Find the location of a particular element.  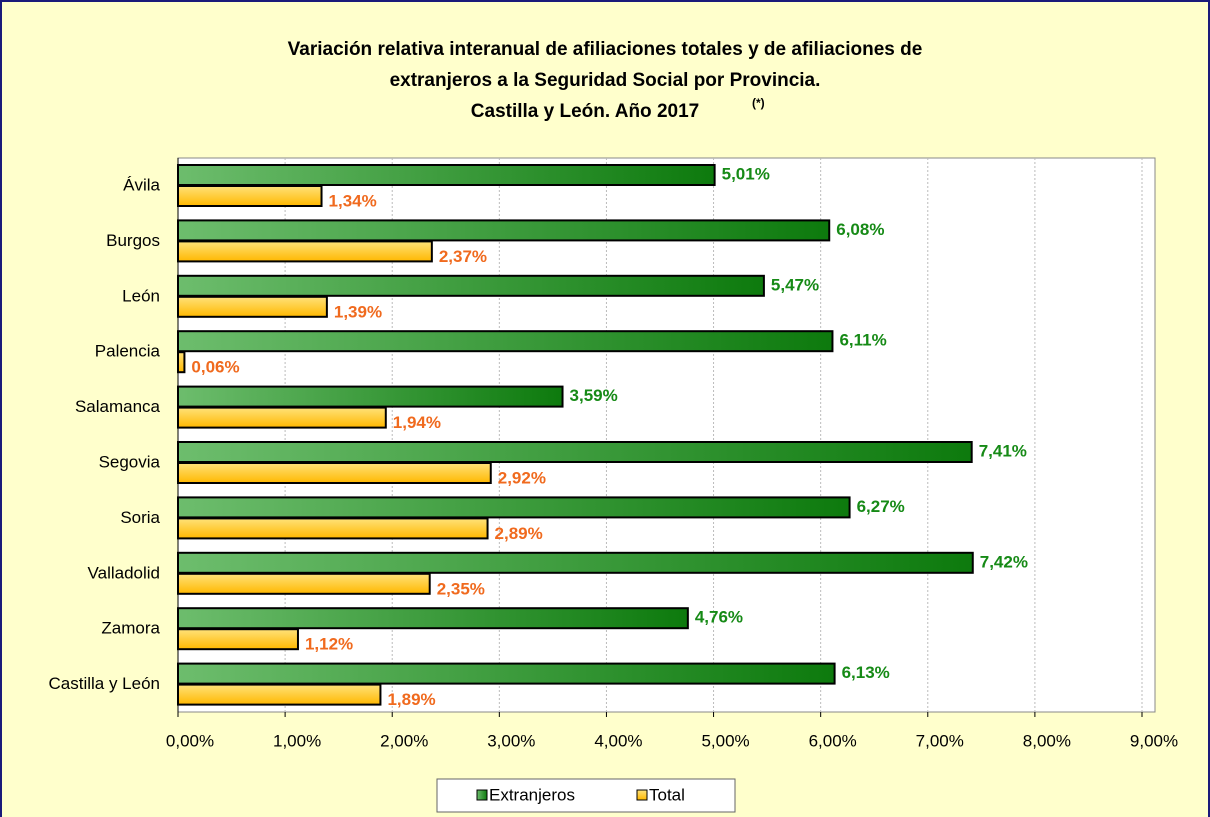

value-label: 2,35% is located at coordinates (461, 588).